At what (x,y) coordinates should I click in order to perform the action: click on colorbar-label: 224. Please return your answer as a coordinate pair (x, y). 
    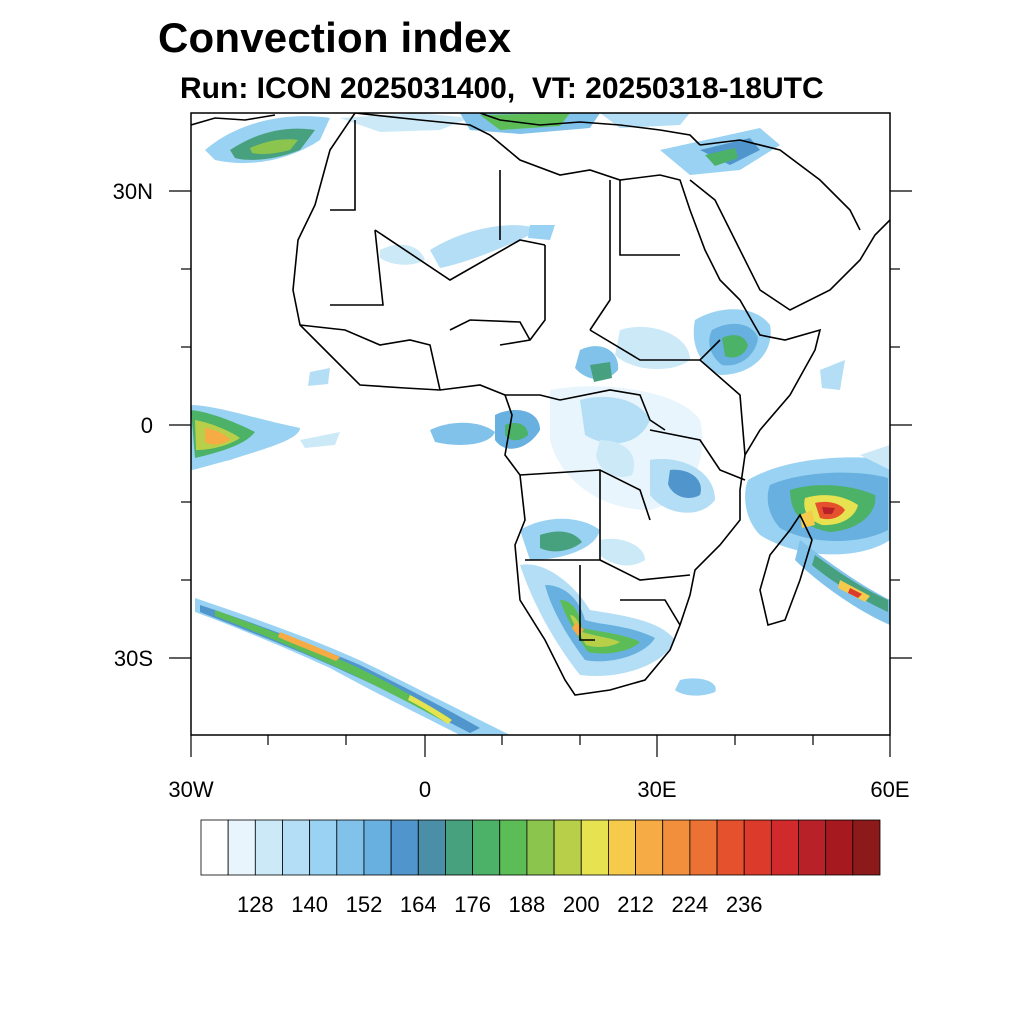
    Looking at the image, I should click on (690, 904).